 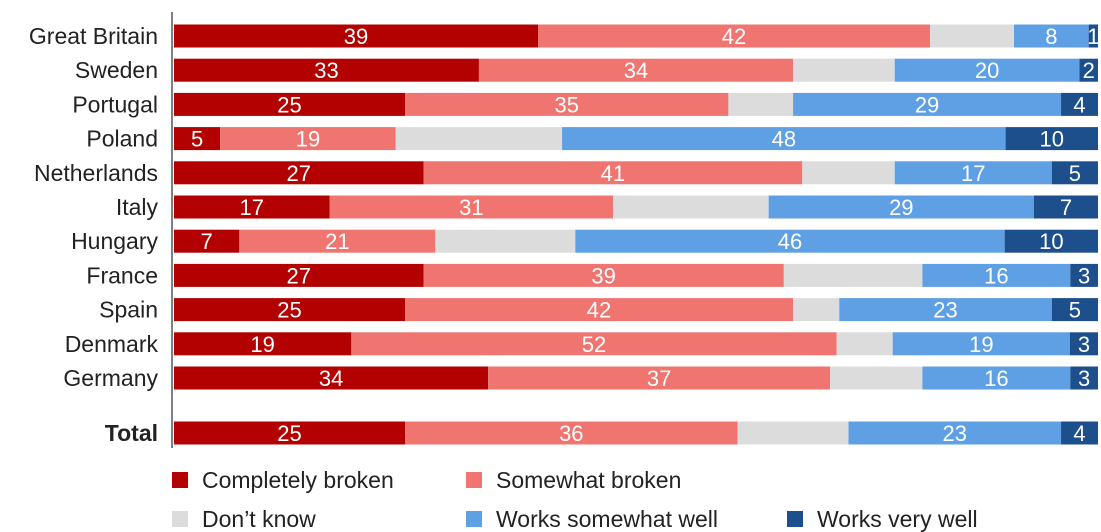 I want to click on data-label-netherlands-works-somewhat-well: 17, so click(x=973, y=173).